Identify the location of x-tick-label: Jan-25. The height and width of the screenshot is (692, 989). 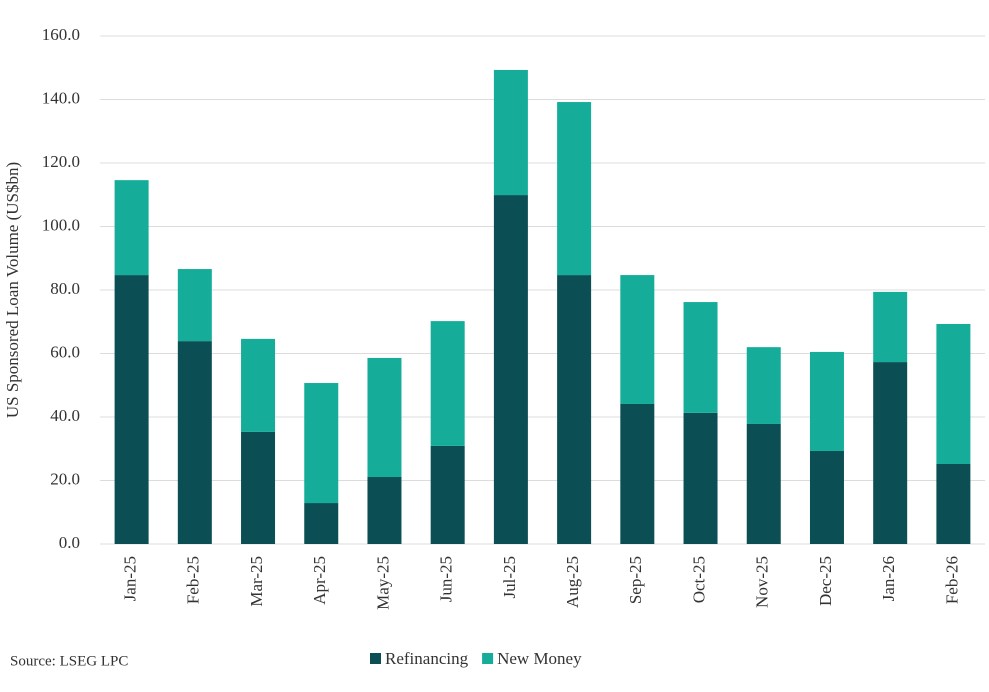
(130, 578).